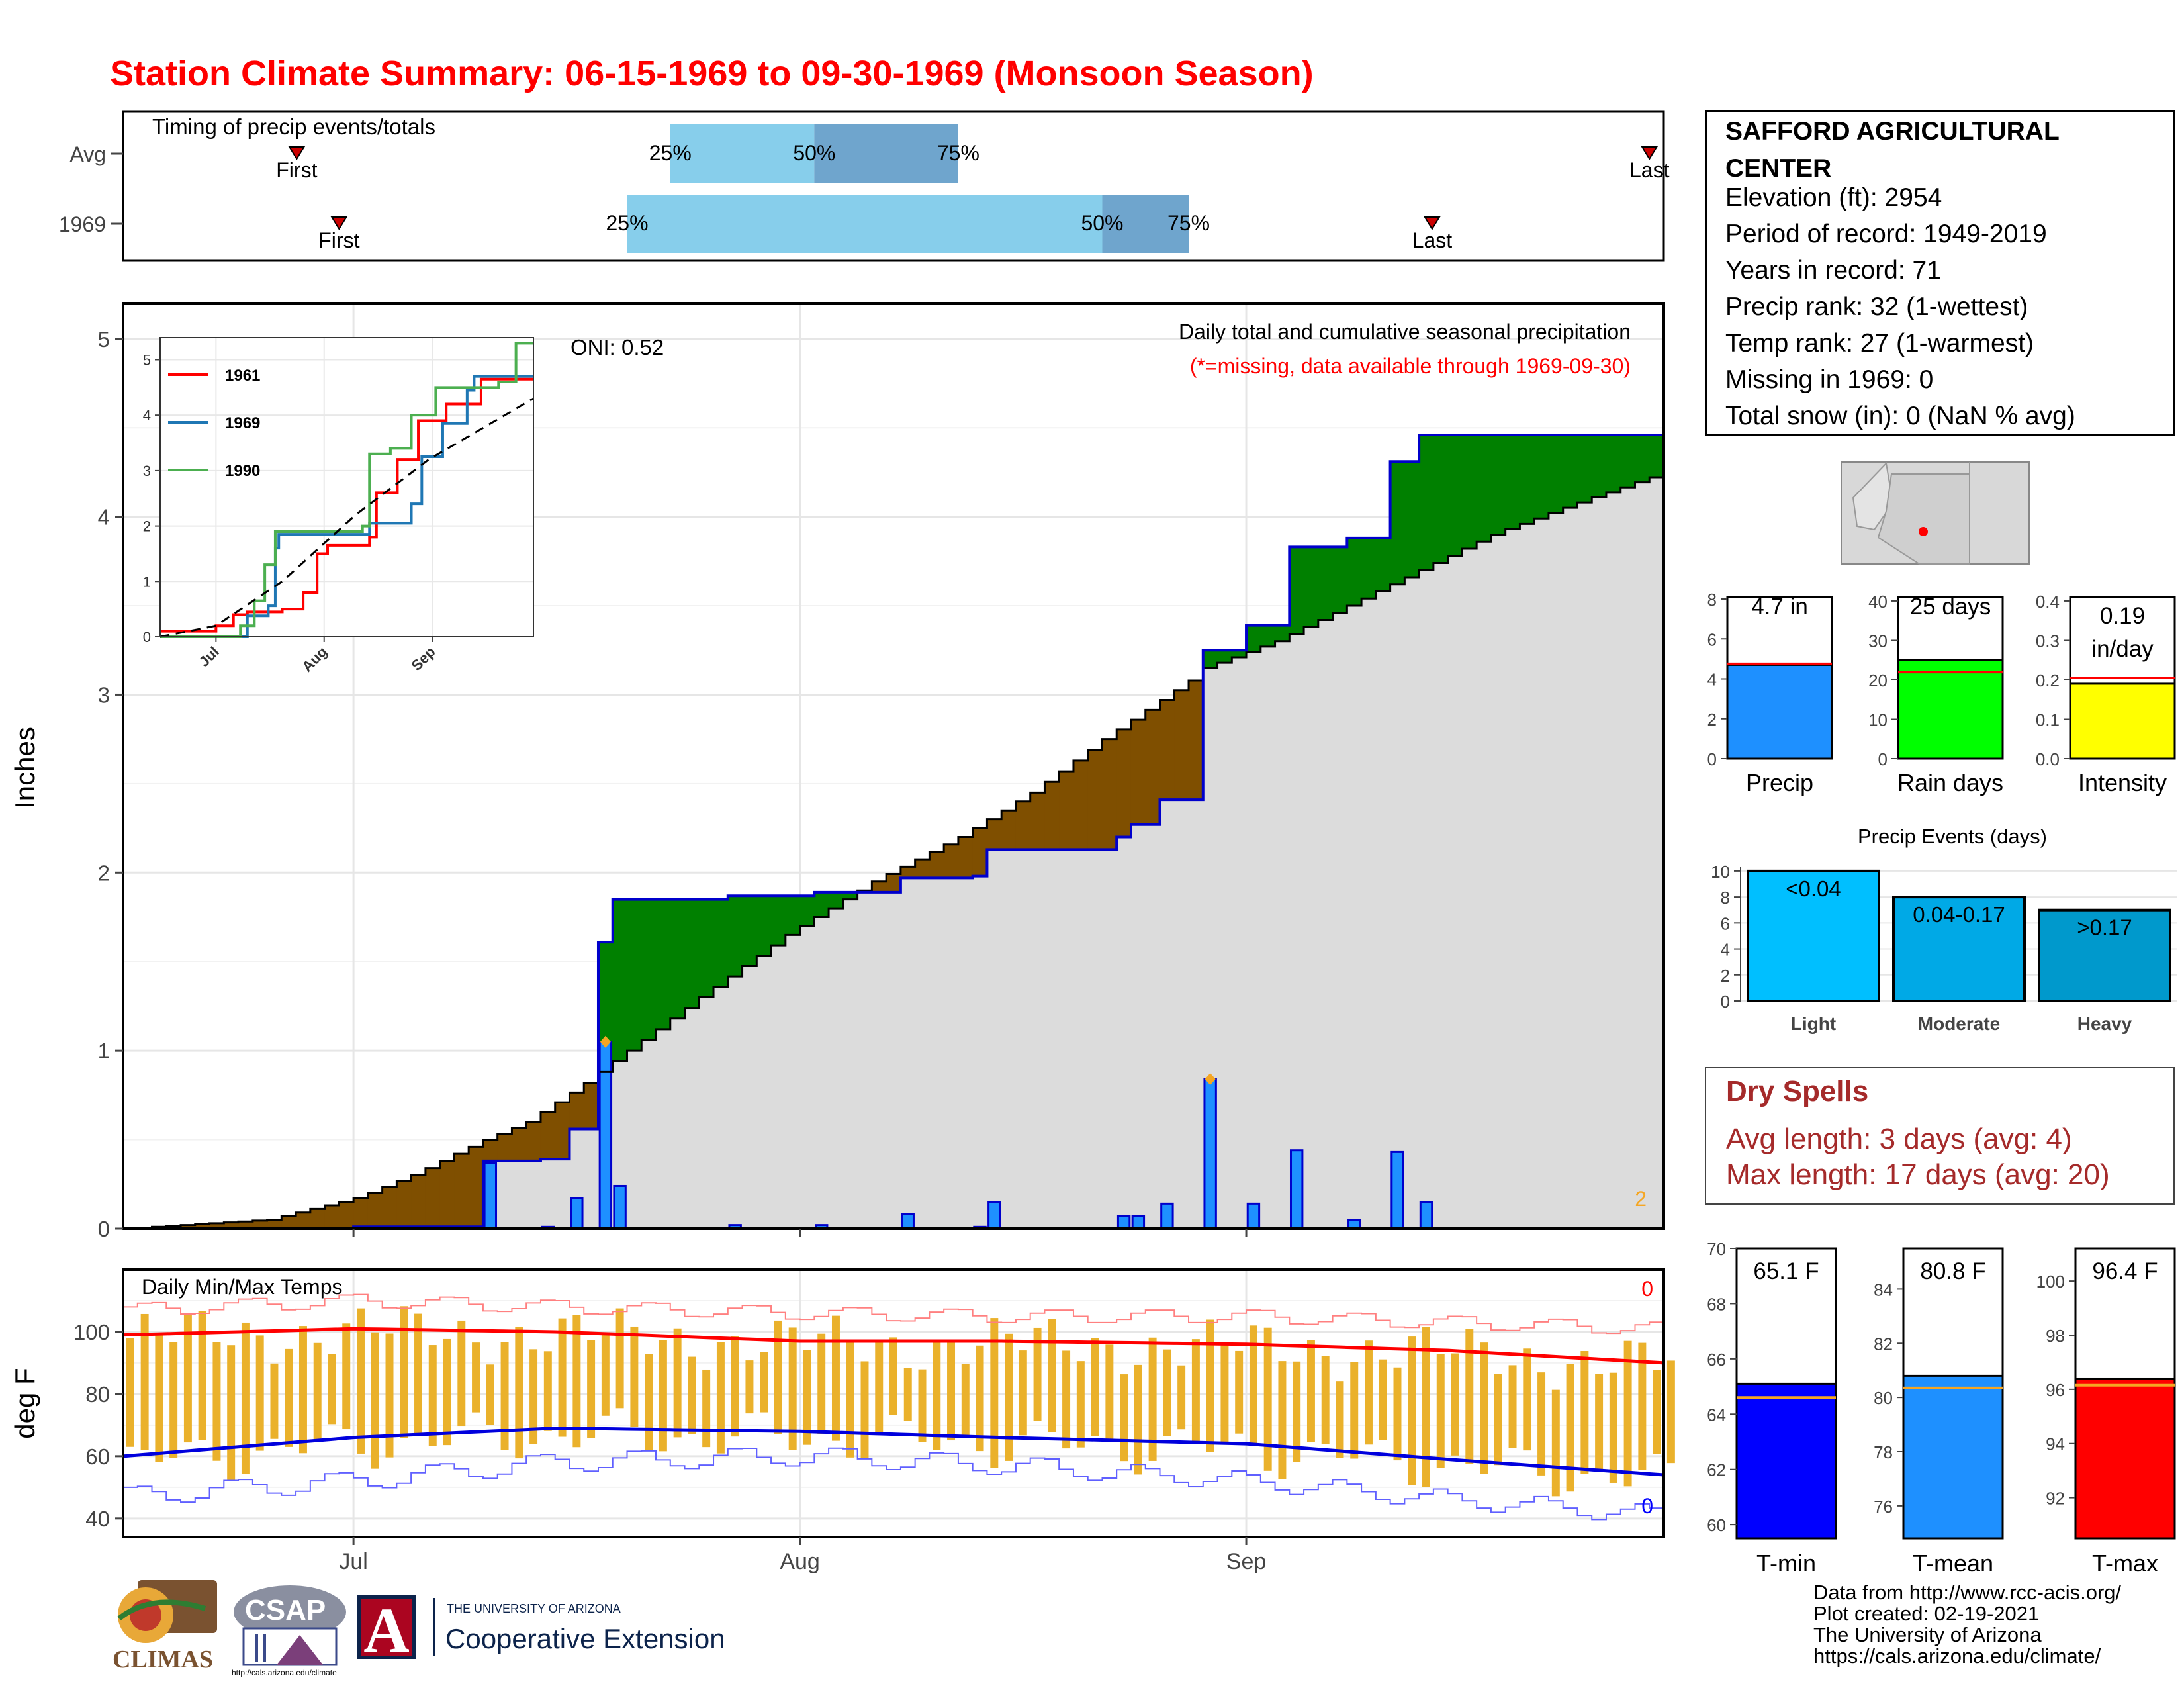 The width and height of the screenshot is (2184, 1688). Describe the element at coordinates (2048, 680) in the screenshot. I see `mini-bar-y-tick-label: 0.2` at that location.